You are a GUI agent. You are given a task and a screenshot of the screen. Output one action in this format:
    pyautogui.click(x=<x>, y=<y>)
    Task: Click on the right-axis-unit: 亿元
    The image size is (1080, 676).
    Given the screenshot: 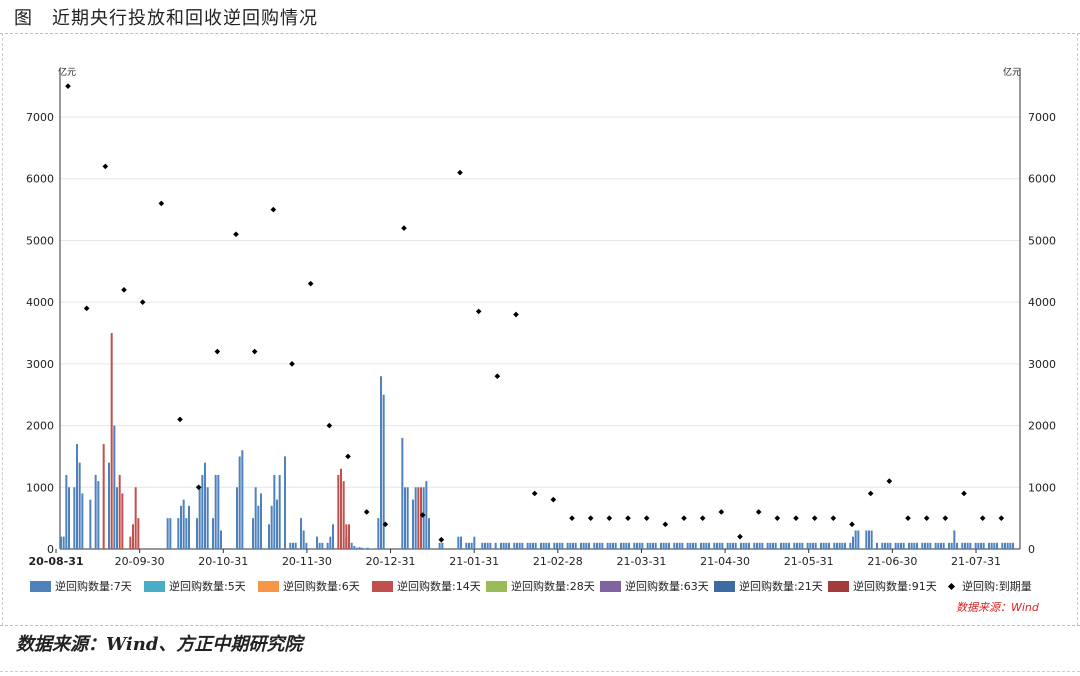 What is the action you would take?
    pyautogui.click(x=1012, y=72)
    